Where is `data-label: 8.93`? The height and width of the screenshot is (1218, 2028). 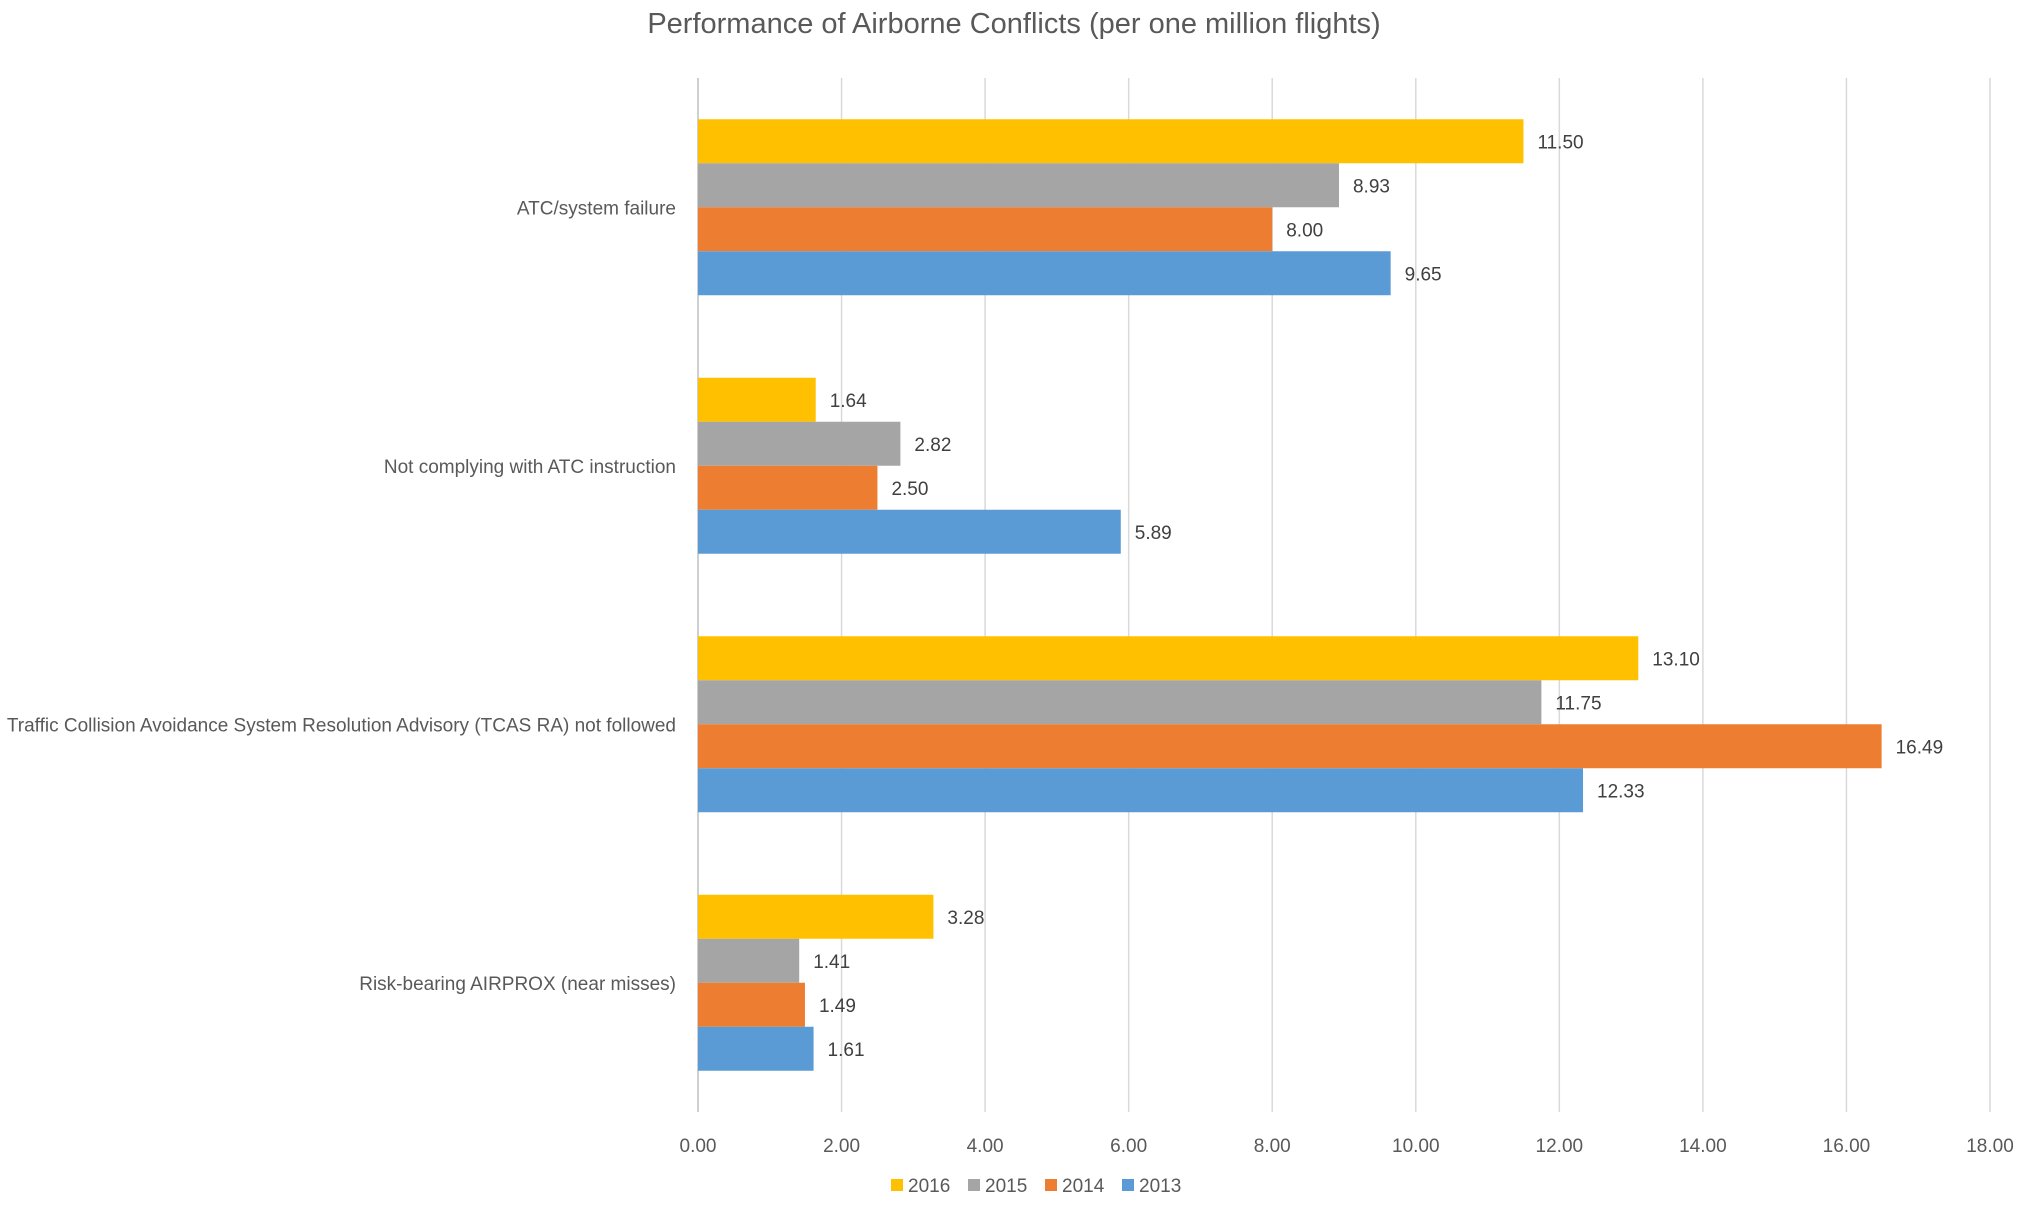 data-label: 8.93 is located at coordinates (1371, 186).